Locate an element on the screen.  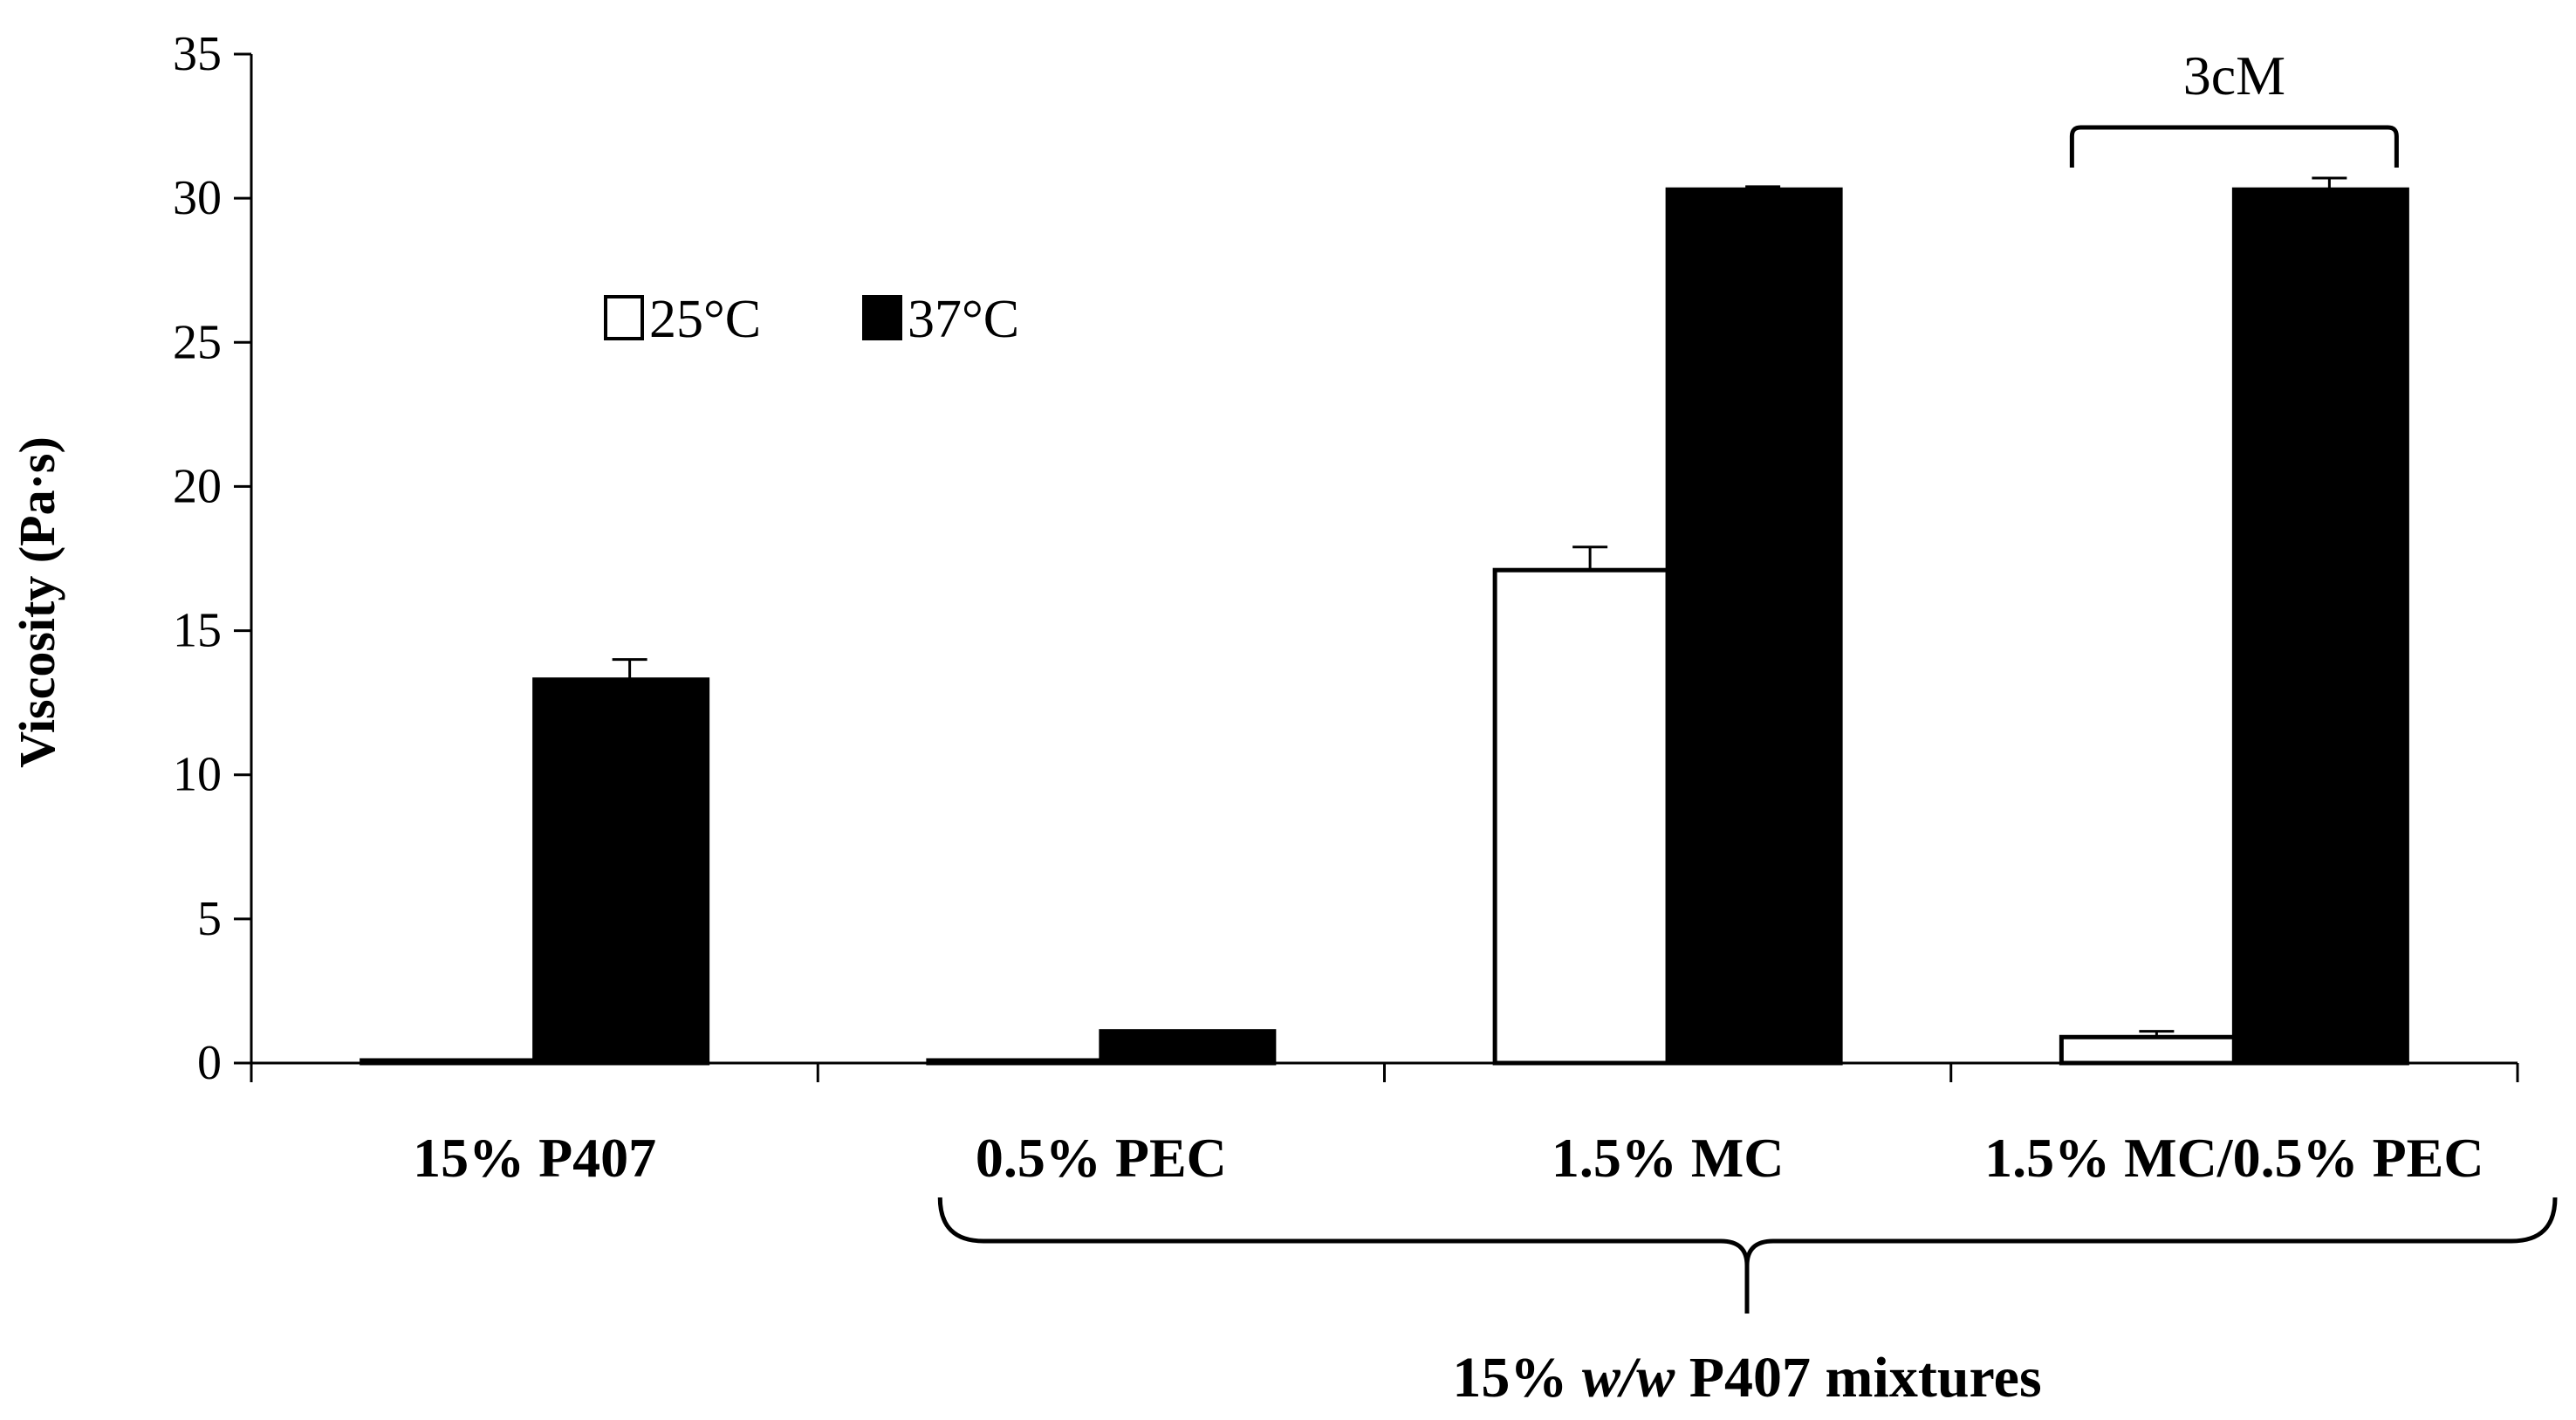
y-tick-label: 0 is located at coordinates (209, 1063).